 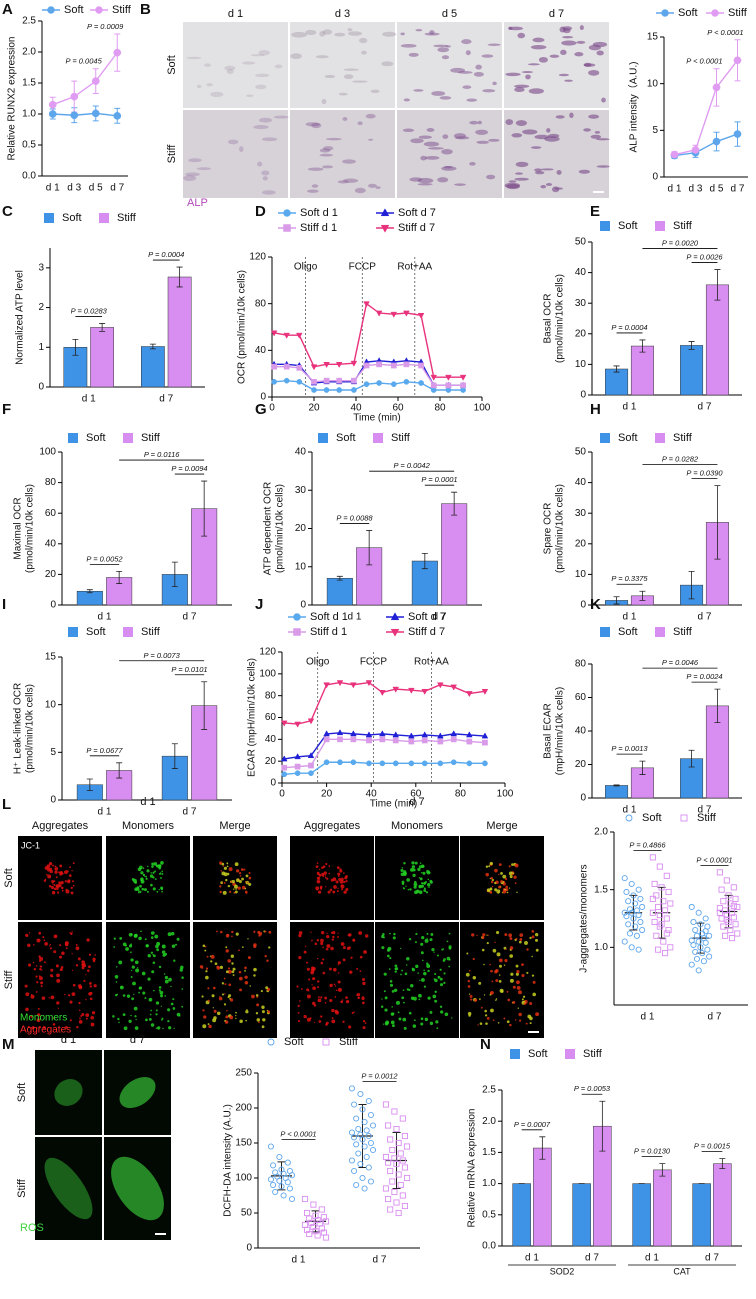 I want to click on y-tick-label: 250, so click(x=243, y=1073).